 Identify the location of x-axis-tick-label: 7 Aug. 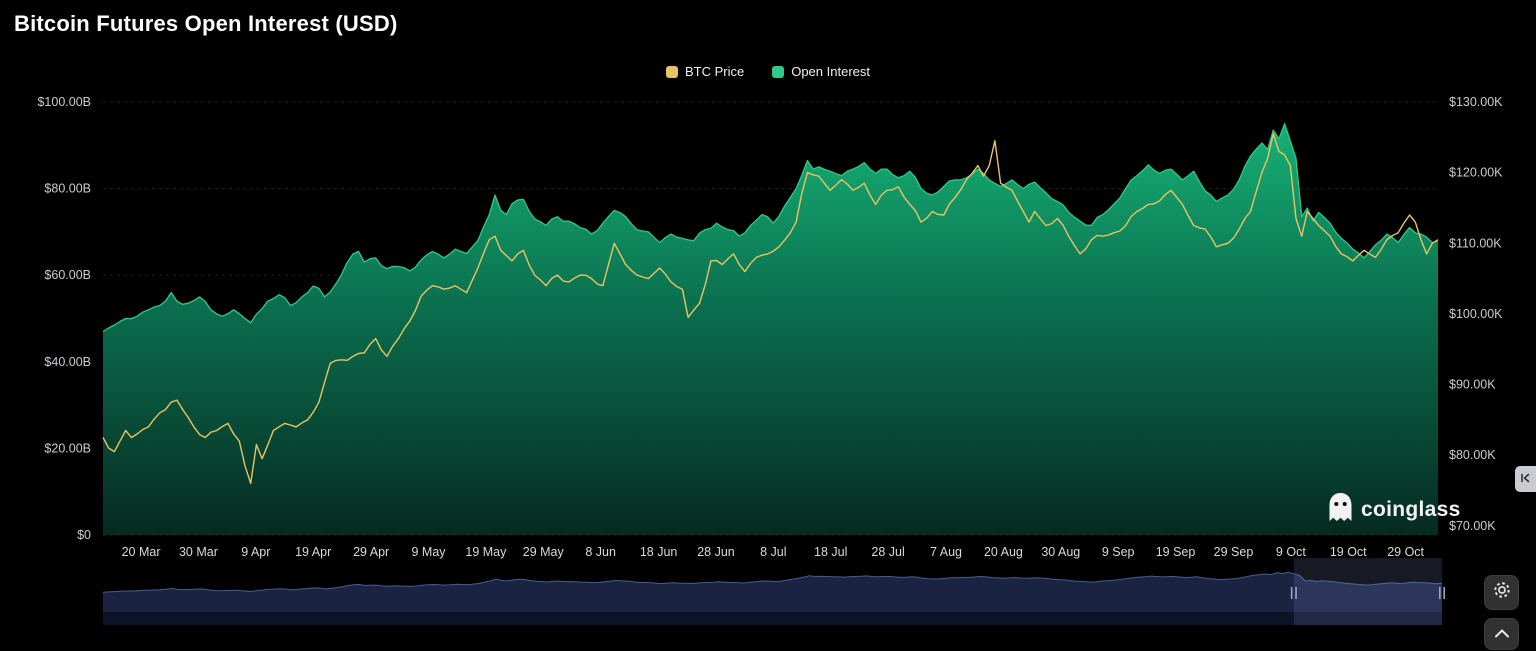
(946, 552).